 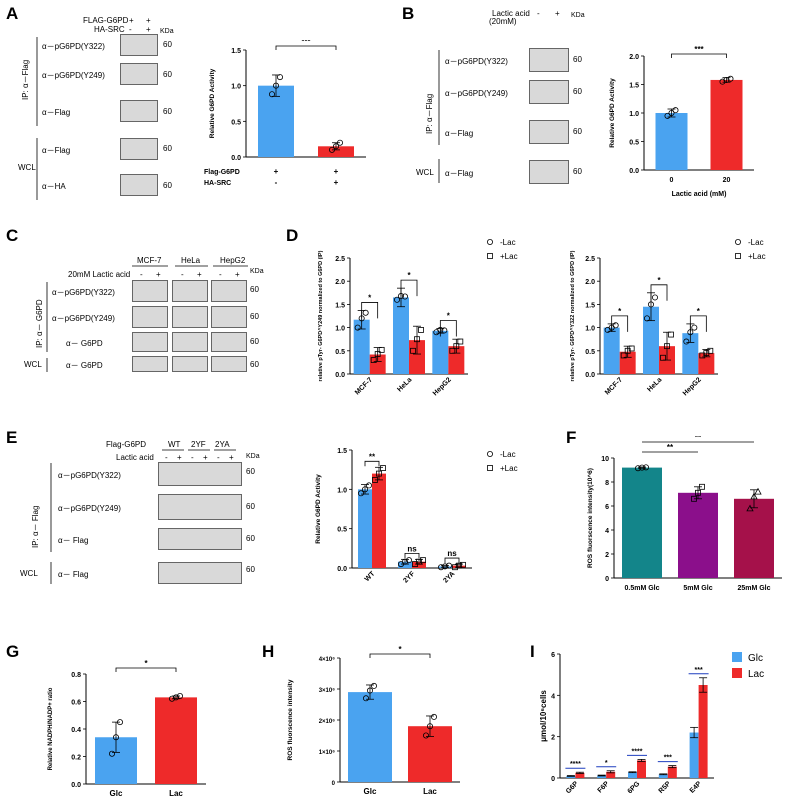 What do you see at coordinates (217, 183) in the screenshot?
I see `x-row-label: HA-SRC` at bounding box center [217, 183].